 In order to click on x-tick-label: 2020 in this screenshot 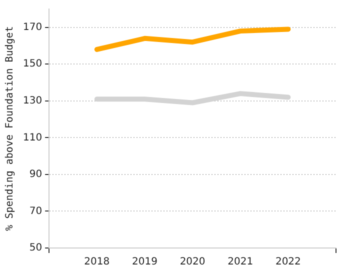, I will do `click(193, 262)`.